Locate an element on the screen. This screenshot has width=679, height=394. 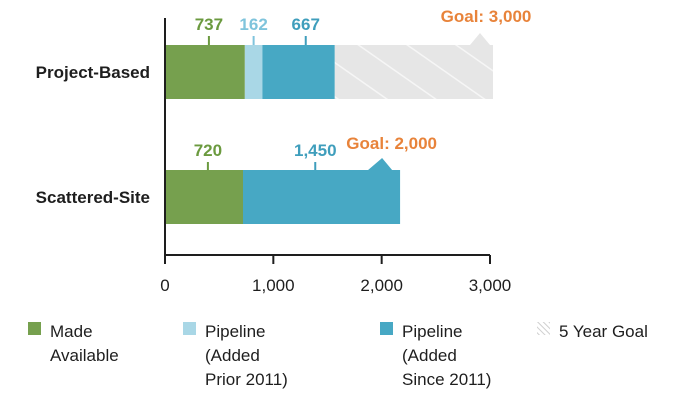
legend-label: Available is located at coordinates (84, 355).